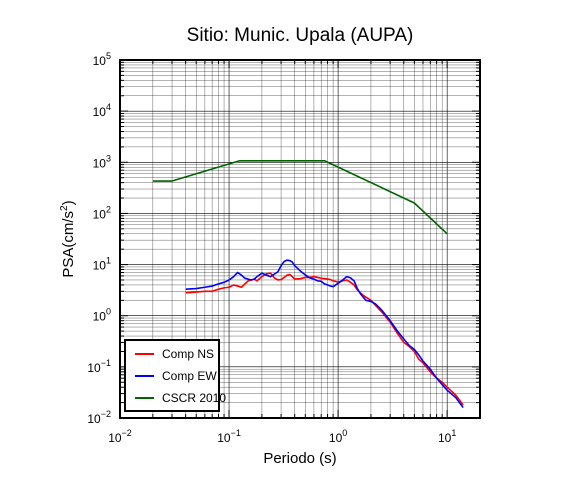 This screenshot has height=480, width=586. What do you see at coordinates (194, 398) in the screenshot?
I see `legend-label-cscr-2010: CSCR 2010` at bounding box center [194, 398].